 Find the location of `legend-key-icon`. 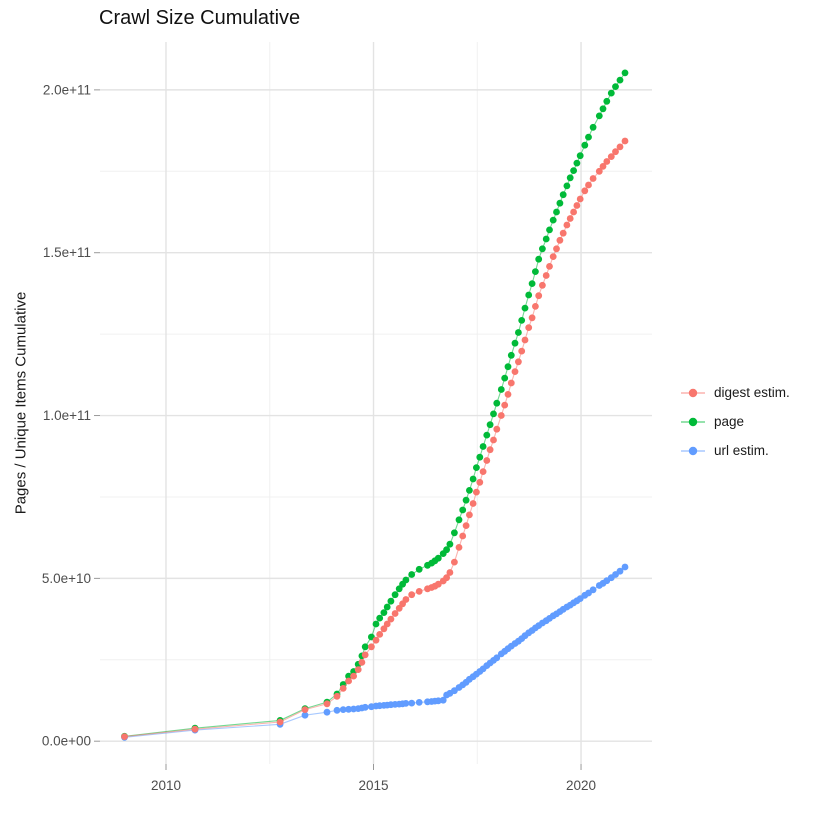

legend-key-icon is located at coordinates (693, 450).